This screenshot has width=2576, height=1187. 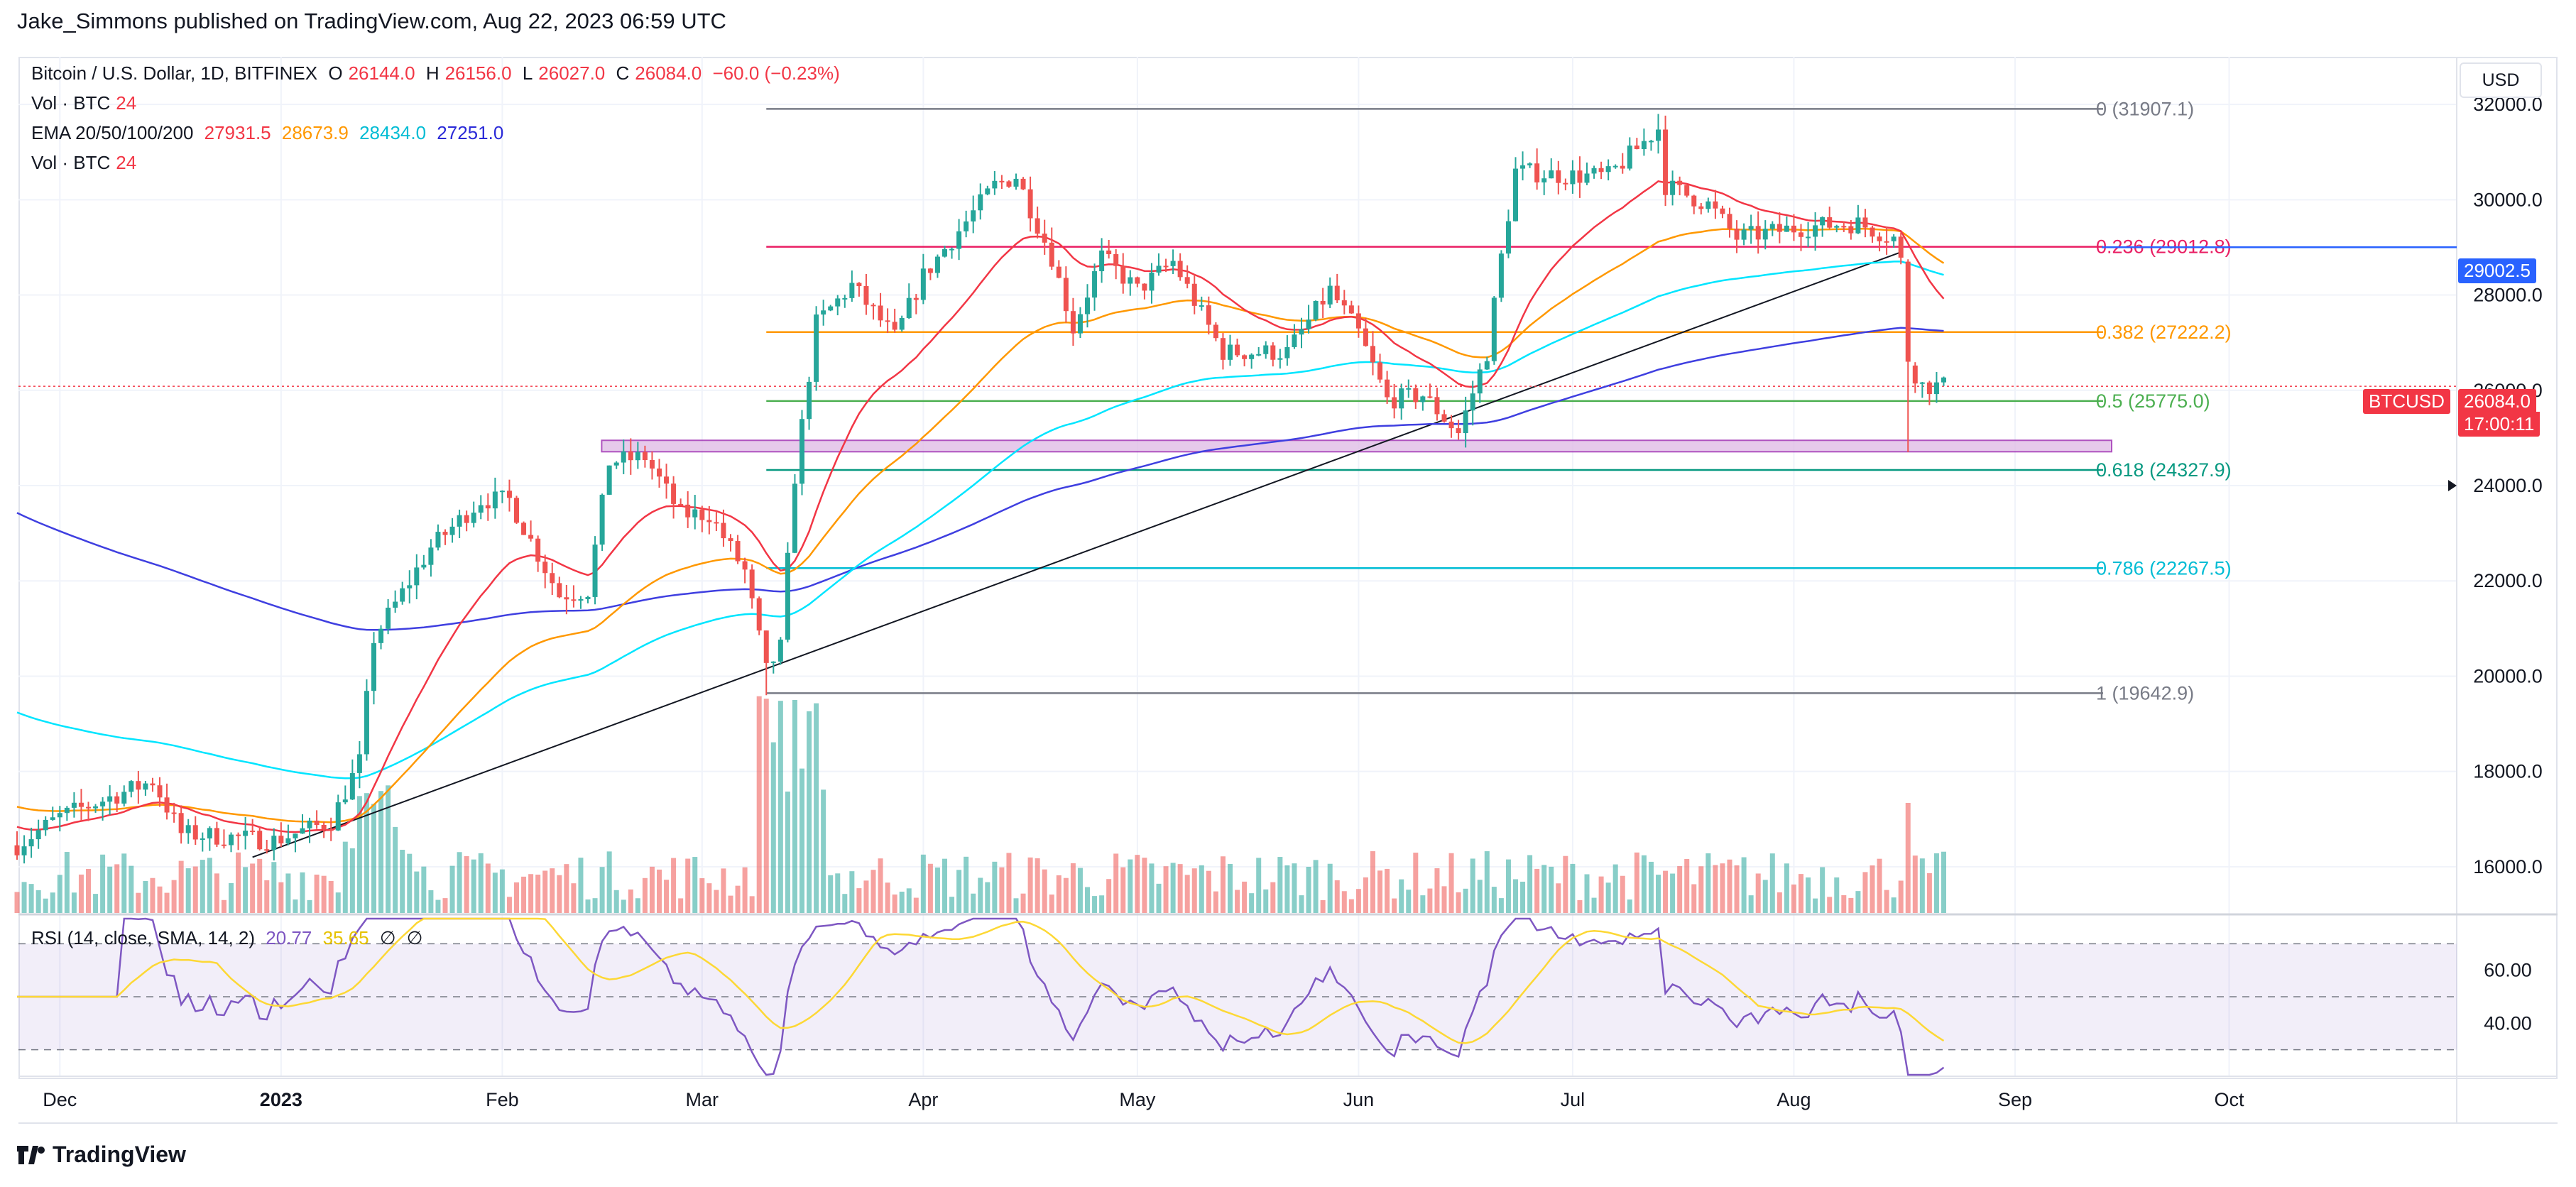 What do you see at coordinates (2145, 693) in the screenshot?
I see `fib-level-label: 1 (19642.9)` at bounding box center [2145, 693].